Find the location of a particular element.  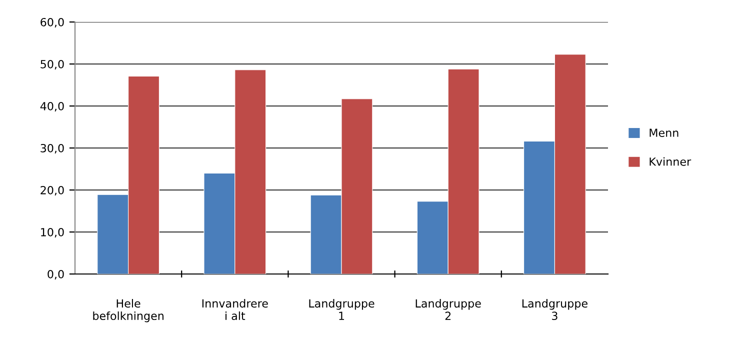

legend-label: Menn is located at coordinates (664, 132).